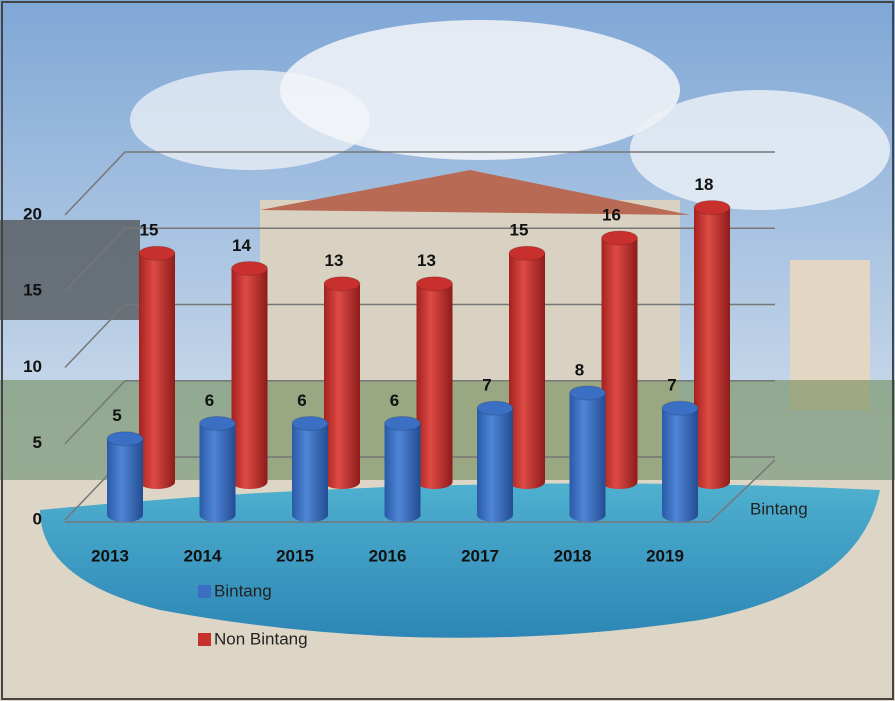 The height and width of the screenshot is (701, 895). I want to click on y-tick-label: 5, so click(37, 442).